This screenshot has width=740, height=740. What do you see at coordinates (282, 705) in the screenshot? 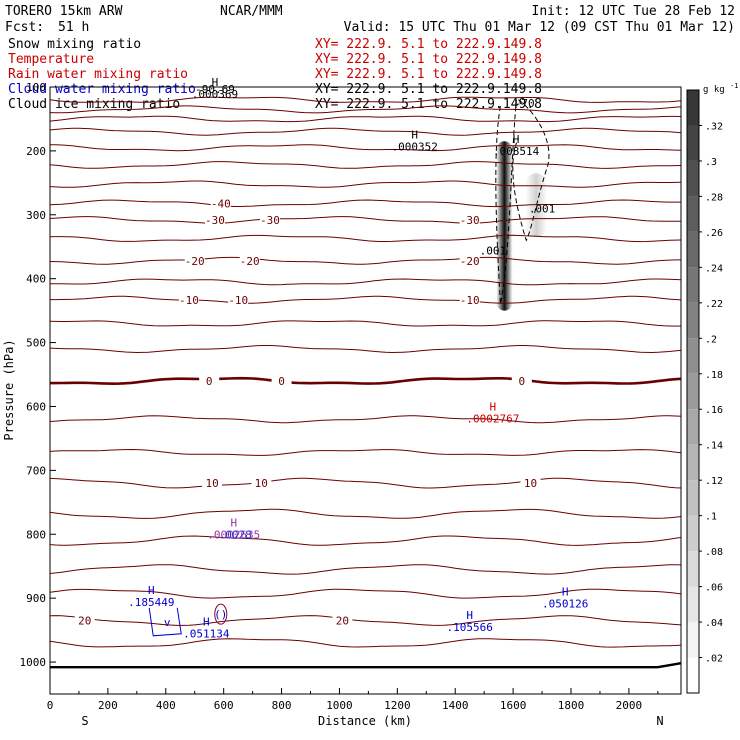
I see `x-tick-label: 800` at bounding box center [282, 705].